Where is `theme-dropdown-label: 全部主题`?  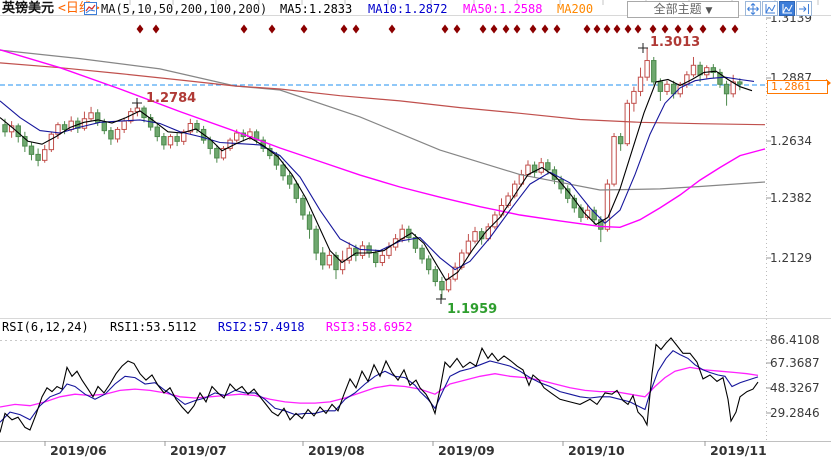
theme-dropdown-label: 全部主题 is located at coordinates (677, 9).